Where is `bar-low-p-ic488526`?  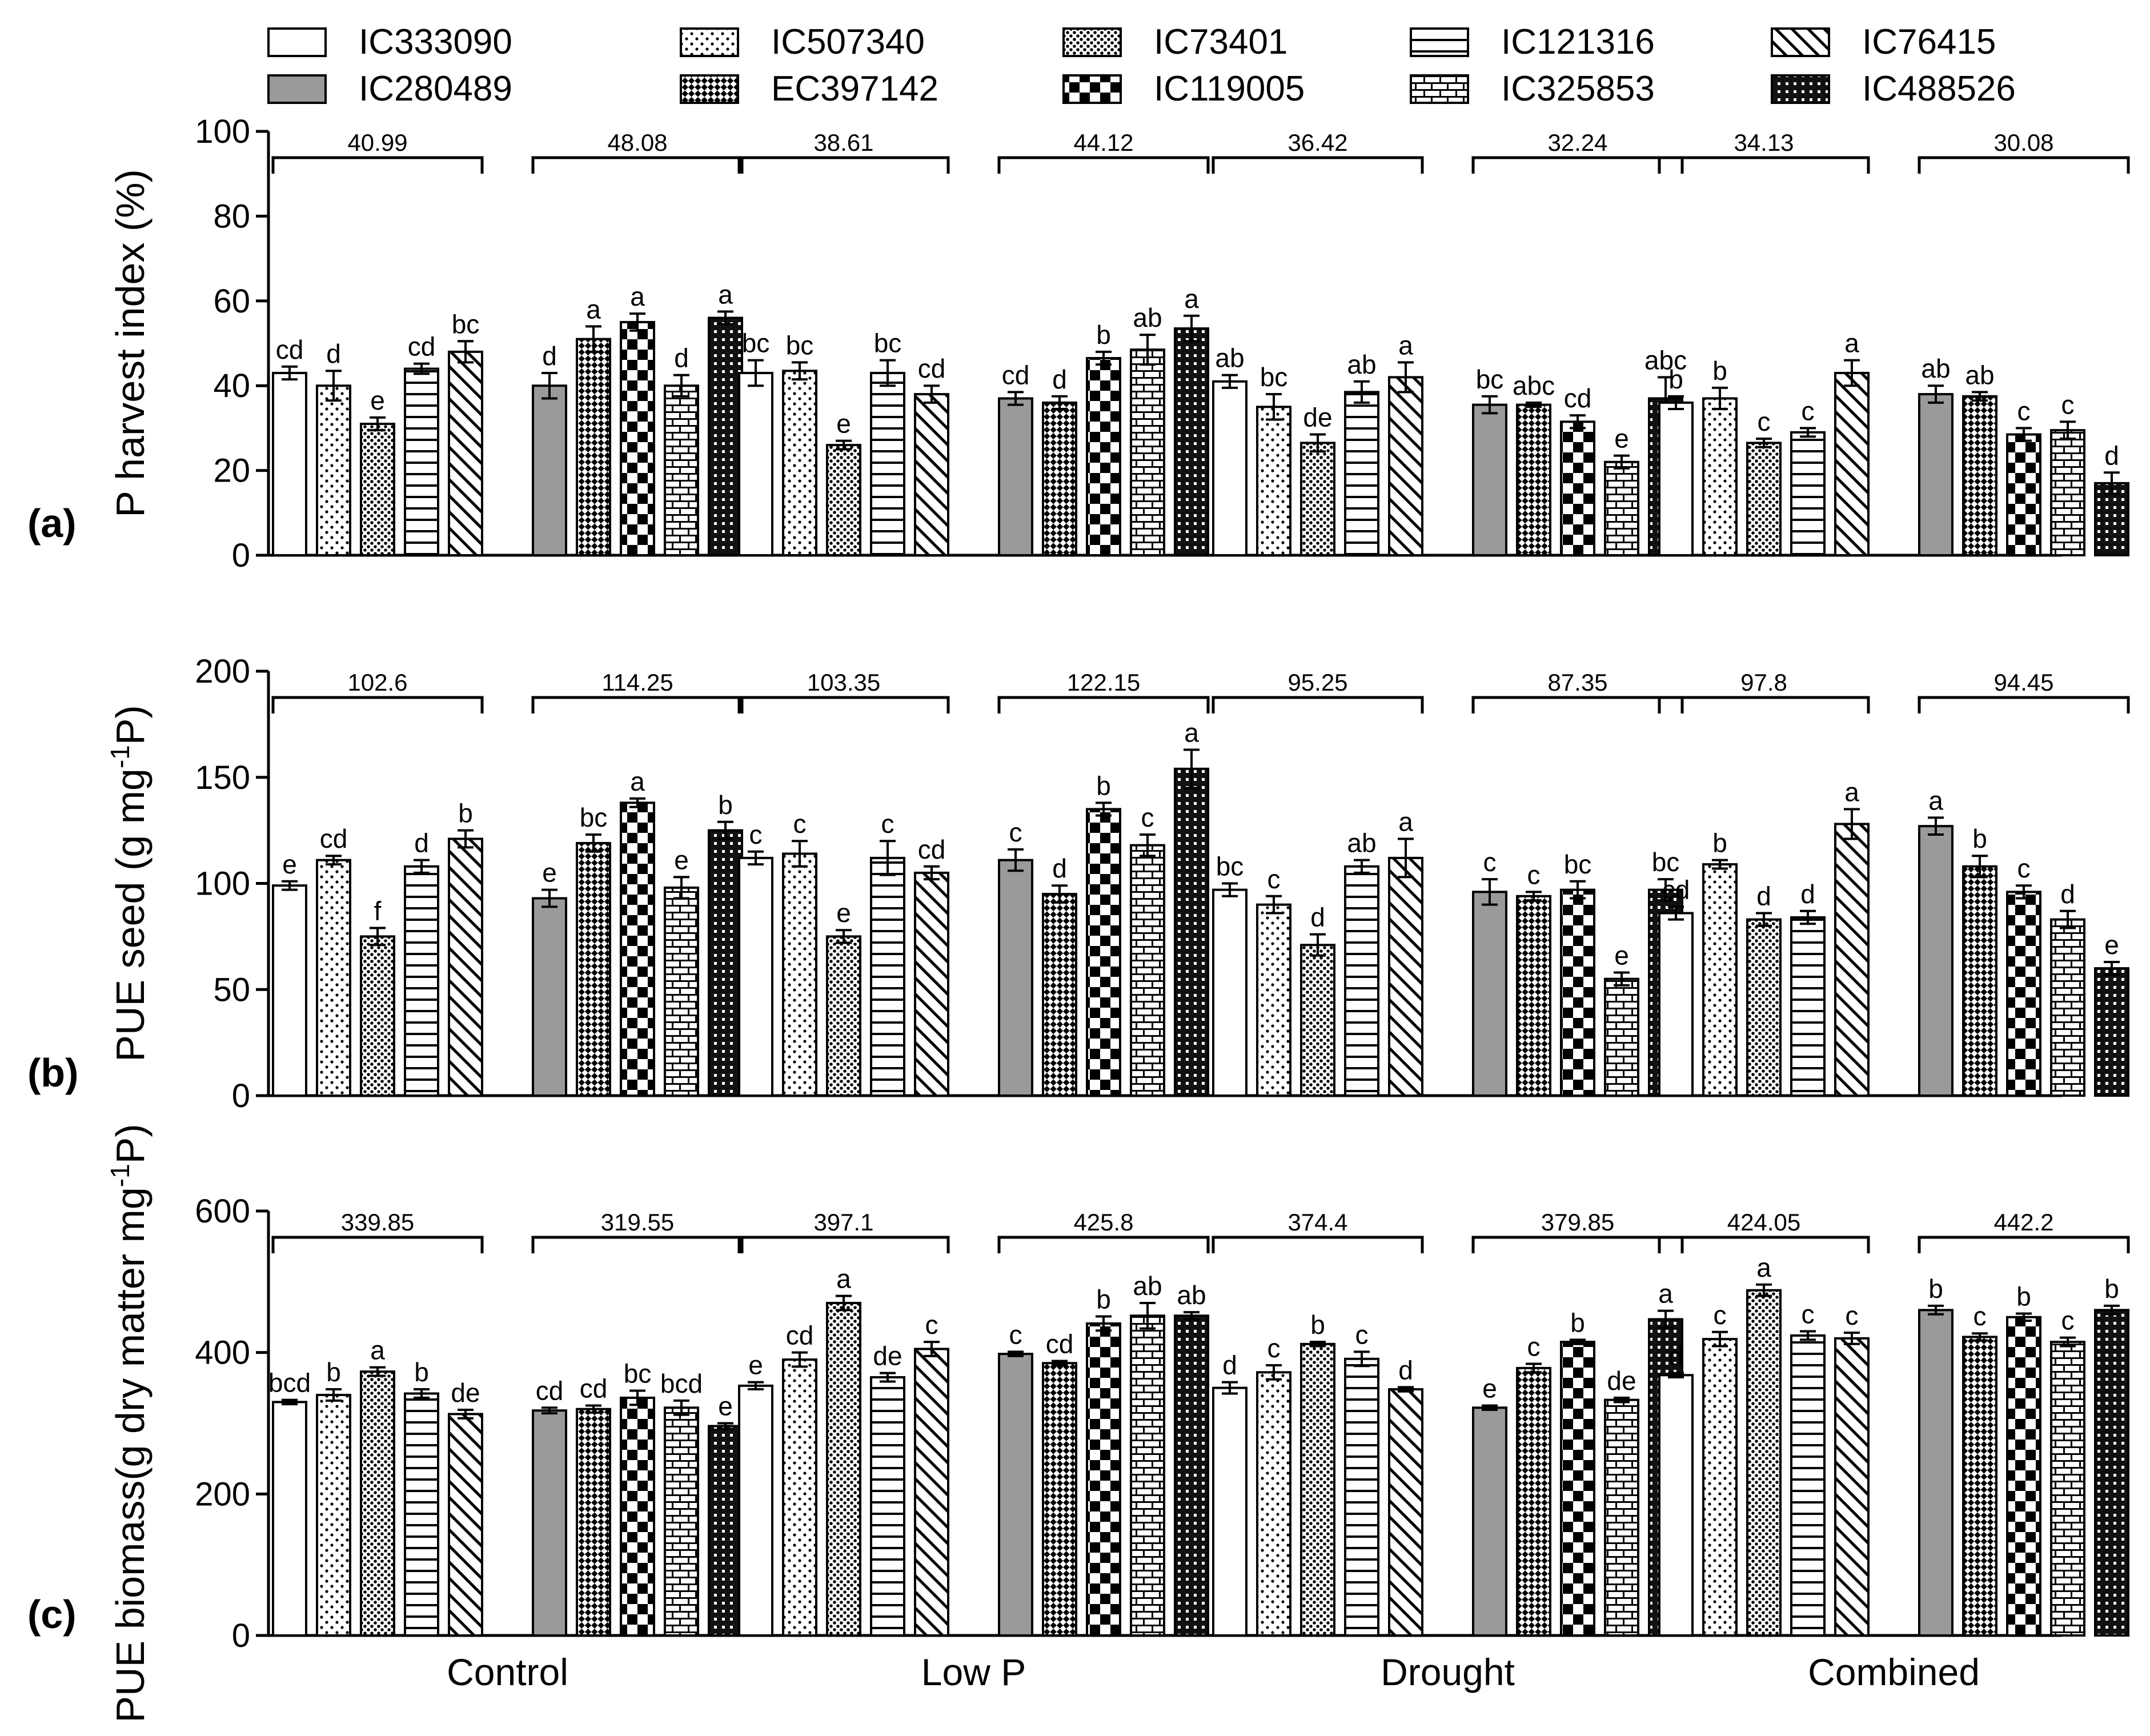 bar-low-p-ic488526 is located at coordinates (1191, 932).